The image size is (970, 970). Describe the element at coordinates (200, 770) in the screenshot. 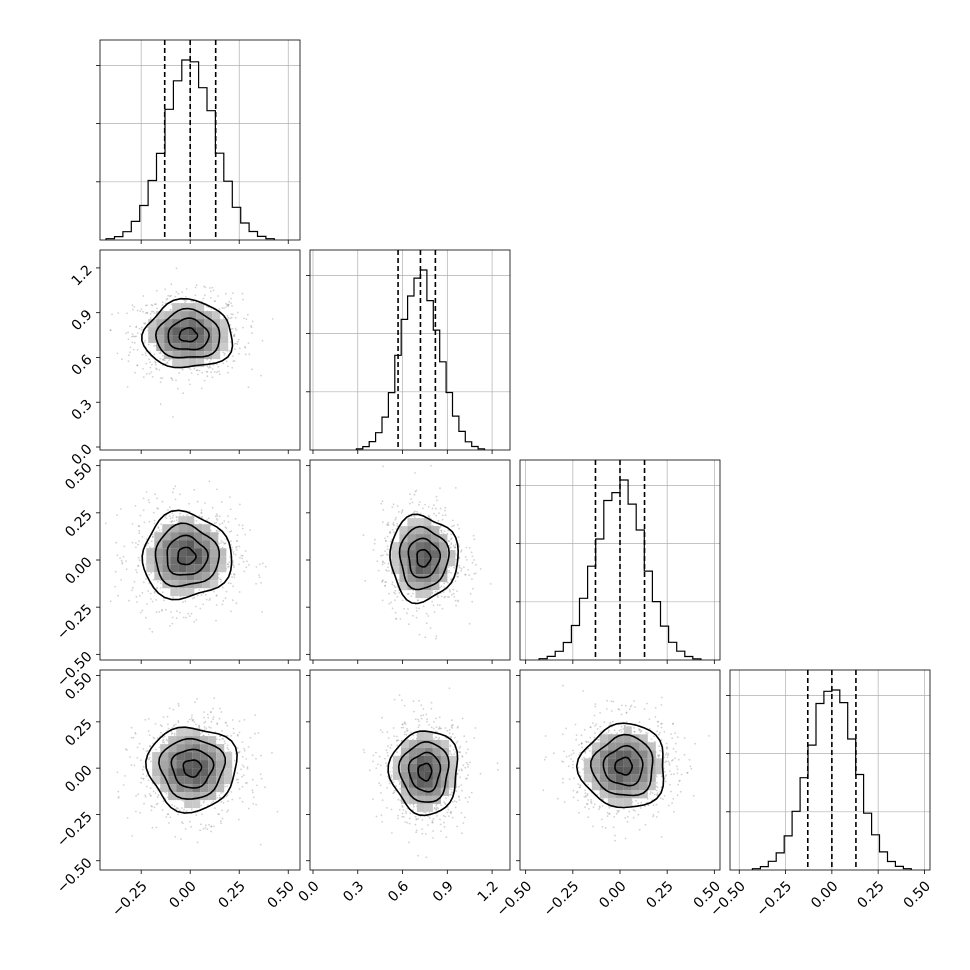

I see `panel-frame` at that location.